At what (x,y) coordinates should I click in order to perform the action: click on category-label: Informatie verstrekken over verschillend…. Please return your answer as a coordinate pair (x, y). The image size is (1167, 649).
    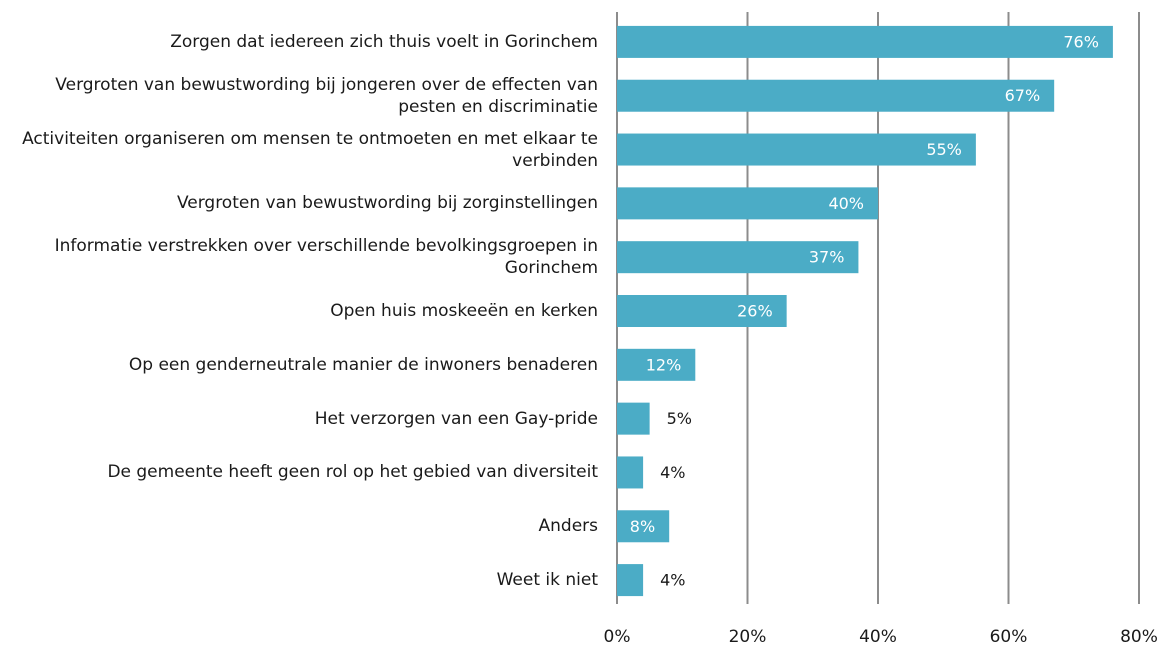
    Looking at the image, I should click on (326, 257).